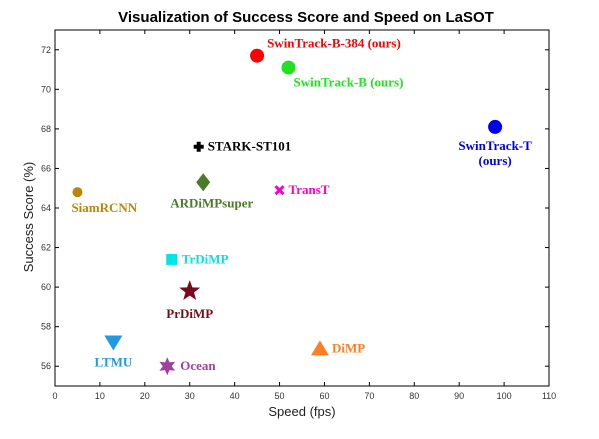  What do you see at coordinates (46, 168) in the screenshot?
I see `y-tick-label: 66` at bounding box center [46, 168].